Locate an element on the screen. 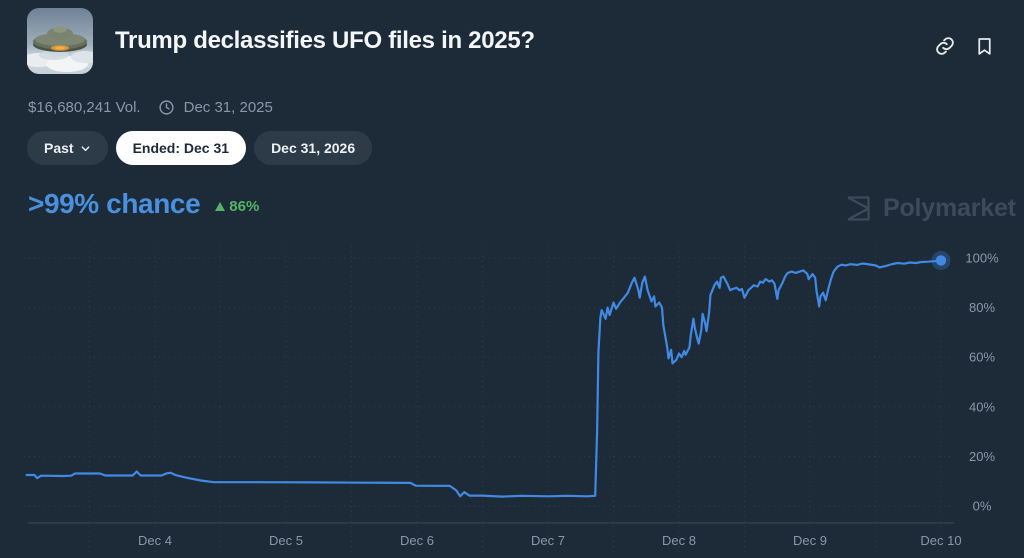 This screenshot has width=1024, height=558. polymarket-wordmark: Polymarket is located at coordinates (949, 207).